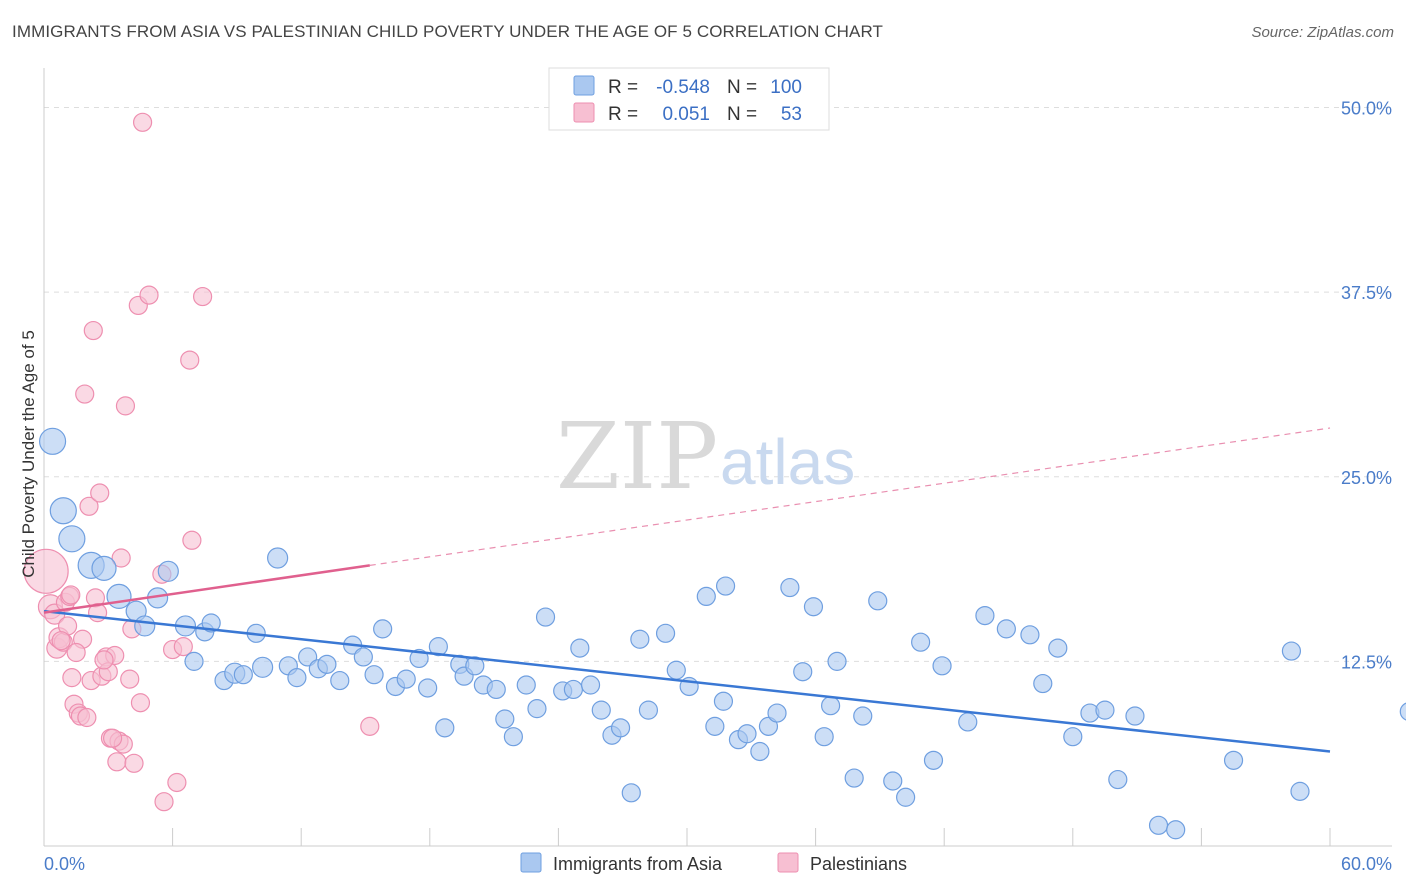 The height and width of the screenshot is (892, 1406). What do you see at coordinates (1366, 386) in the screenshot?
I see `y-tick-labels: 12.5% 25.0% 37.5% 50.0%` at bounding box center [1366, 386].